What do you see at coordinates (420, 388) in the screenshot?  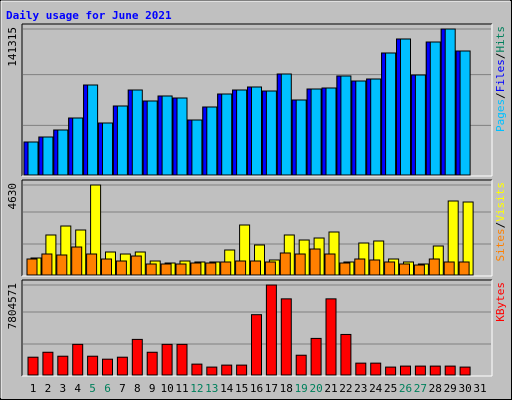 I see `x-tick-label: 27` at bounding box center [420, 388].